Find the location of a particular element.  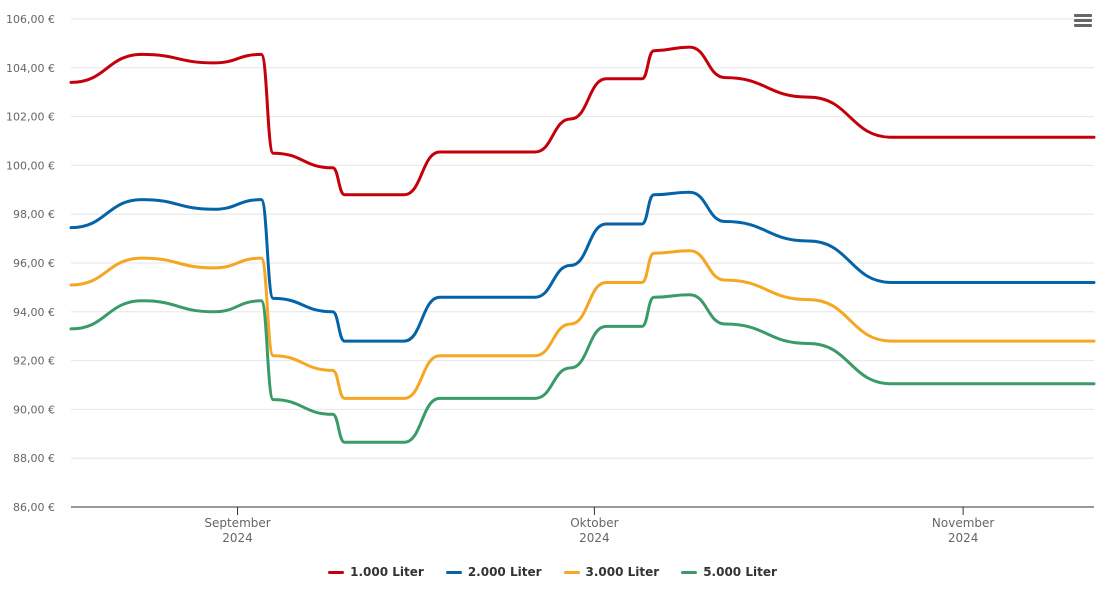

y-tick-label: 86,00 € is located at coordinates (34, 507).